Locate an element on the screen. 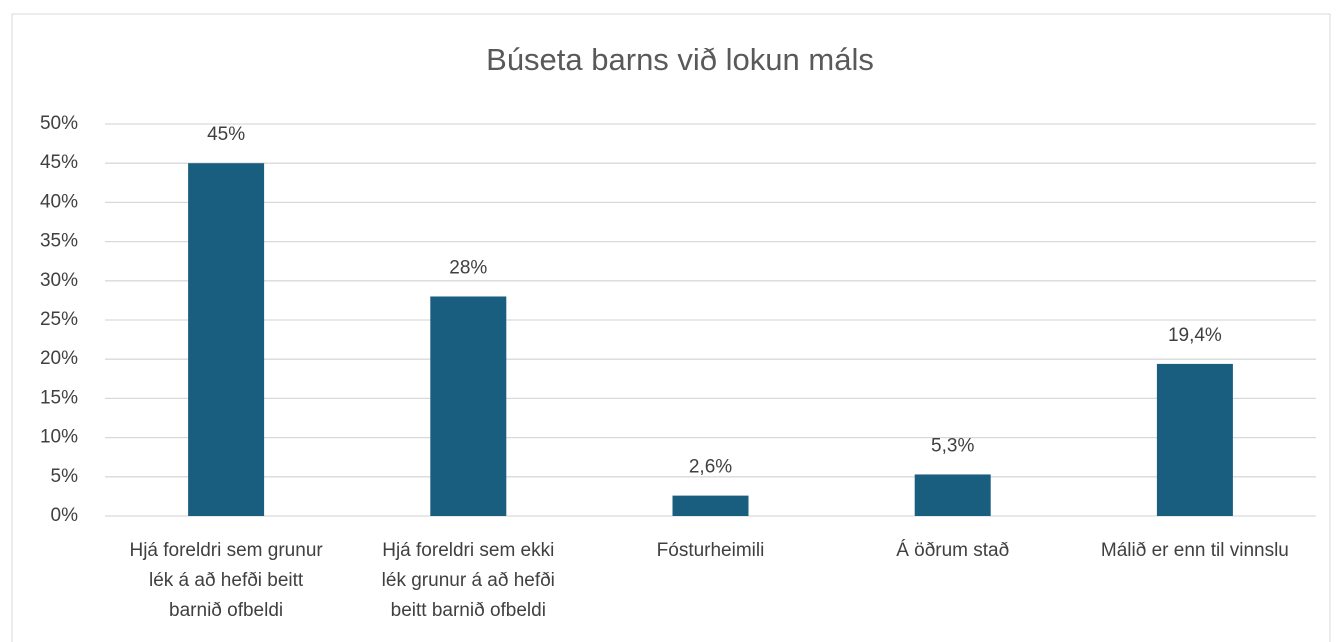 The image size is (1338, 642). data-label: 5,3% is located at coordinates (952, 445).